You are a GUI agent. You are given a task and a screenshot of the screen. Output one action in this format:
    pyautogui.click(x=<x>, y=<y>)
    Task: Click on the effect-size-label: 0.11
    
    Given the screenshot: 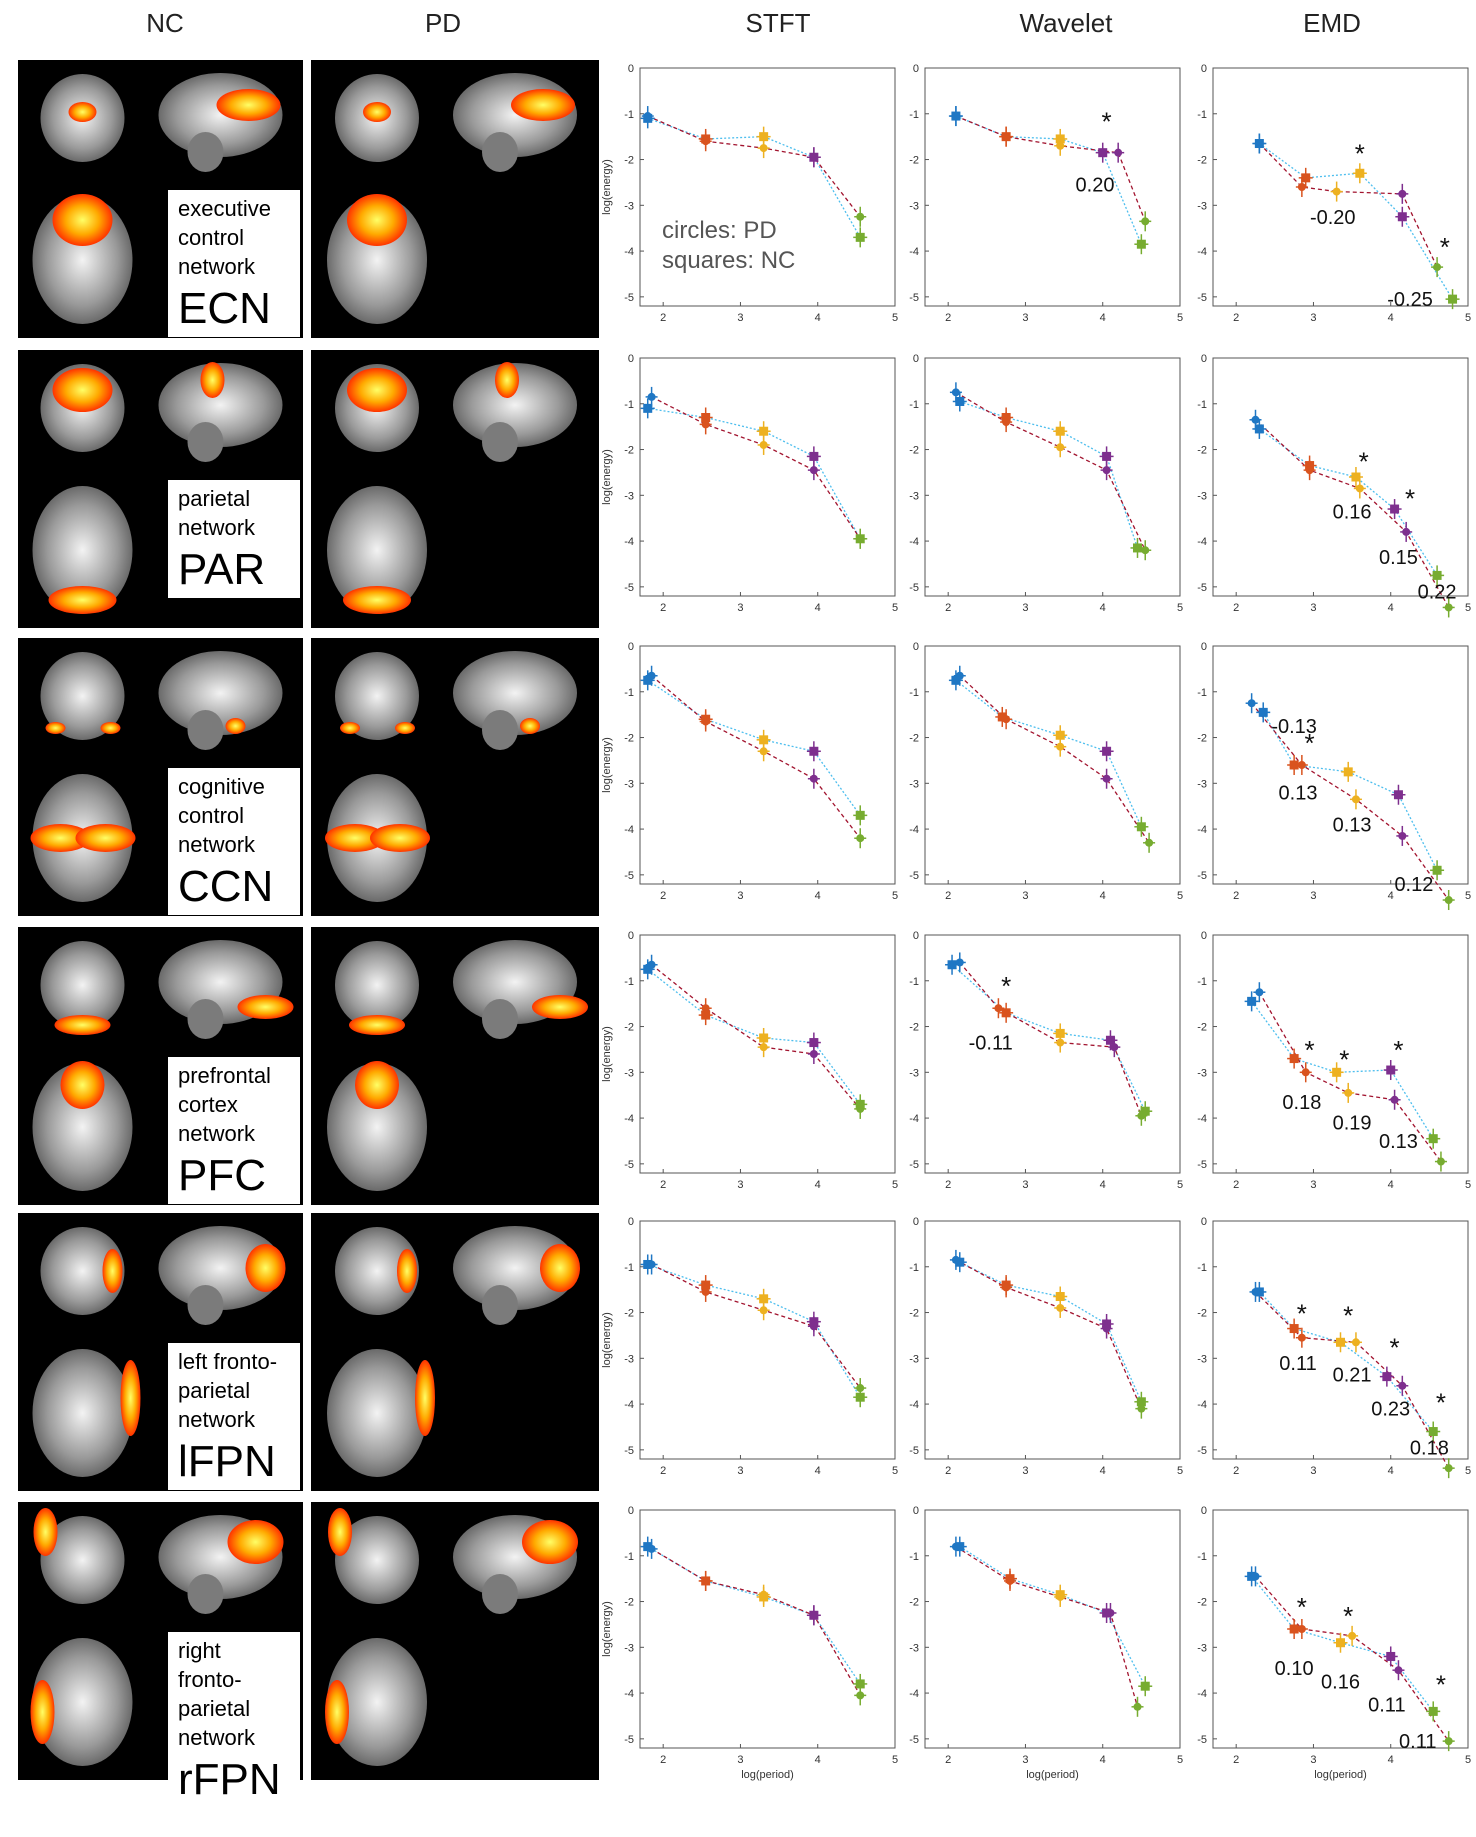 What is the action you would take?
    pyautogui.click(x=1386, y=1706)
    